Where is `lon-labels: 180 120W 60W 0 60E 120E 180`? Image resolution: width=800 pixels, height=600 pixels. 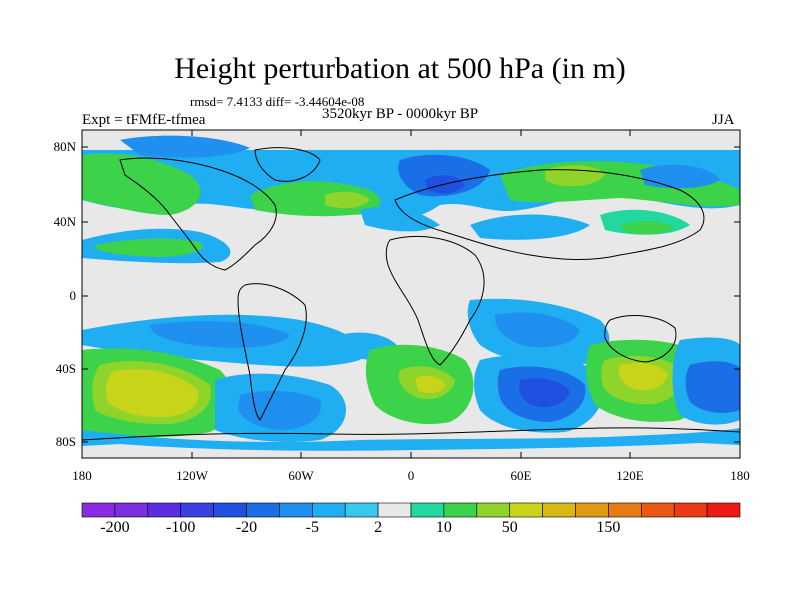
lon-labels: 180 120W 60W 0 60E 120E 180 is located at coordinates (411, 475).